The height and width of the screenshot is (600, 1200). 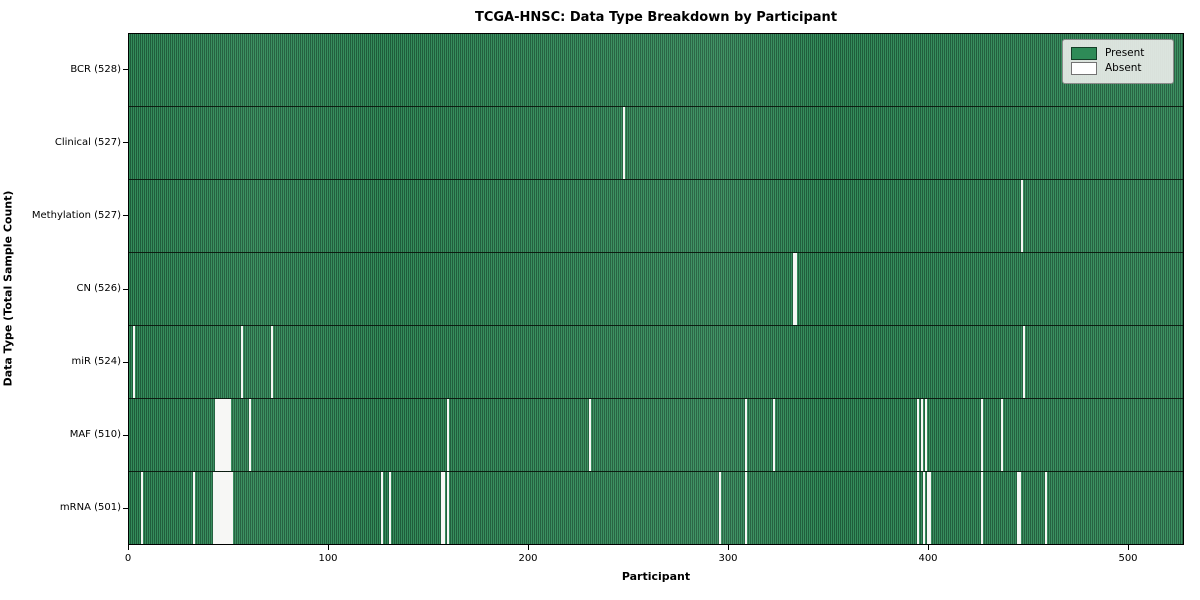 What do you see at coordinates (328, 558) in the screenshot?
I see `xtick-label-100: 100` at bounding box center [328, 558].